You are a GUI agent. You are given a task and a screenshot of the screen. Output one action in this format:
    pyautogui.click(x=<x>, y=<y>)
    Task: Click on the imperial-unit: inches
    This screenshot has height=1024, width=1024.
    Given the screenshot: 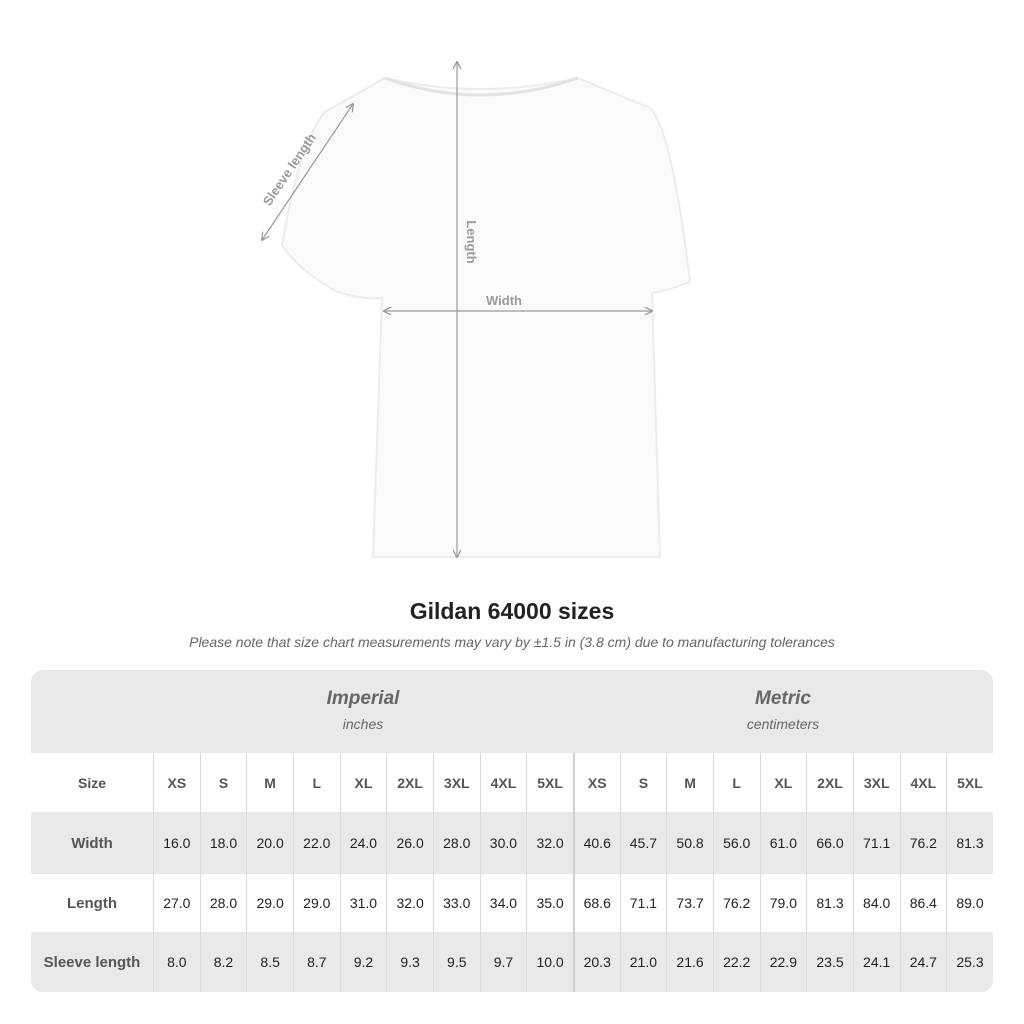 What is the action you would take?
    pyautogui.click(x=363, y=724)
    